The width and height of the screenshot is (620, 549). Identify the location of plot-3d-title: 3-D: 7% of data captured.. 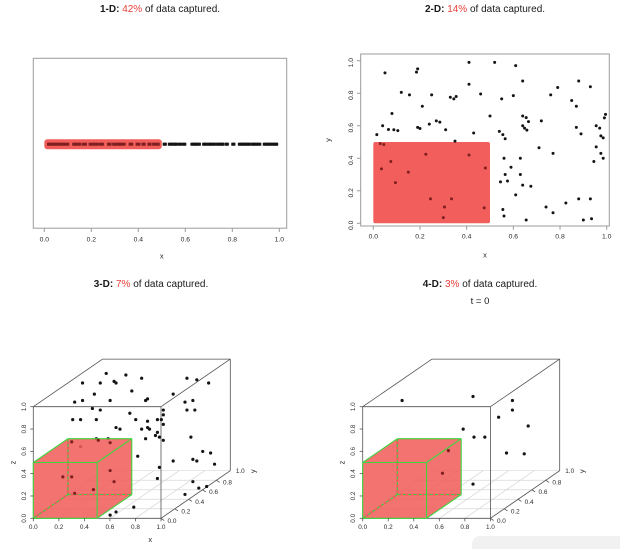
(153, 284).